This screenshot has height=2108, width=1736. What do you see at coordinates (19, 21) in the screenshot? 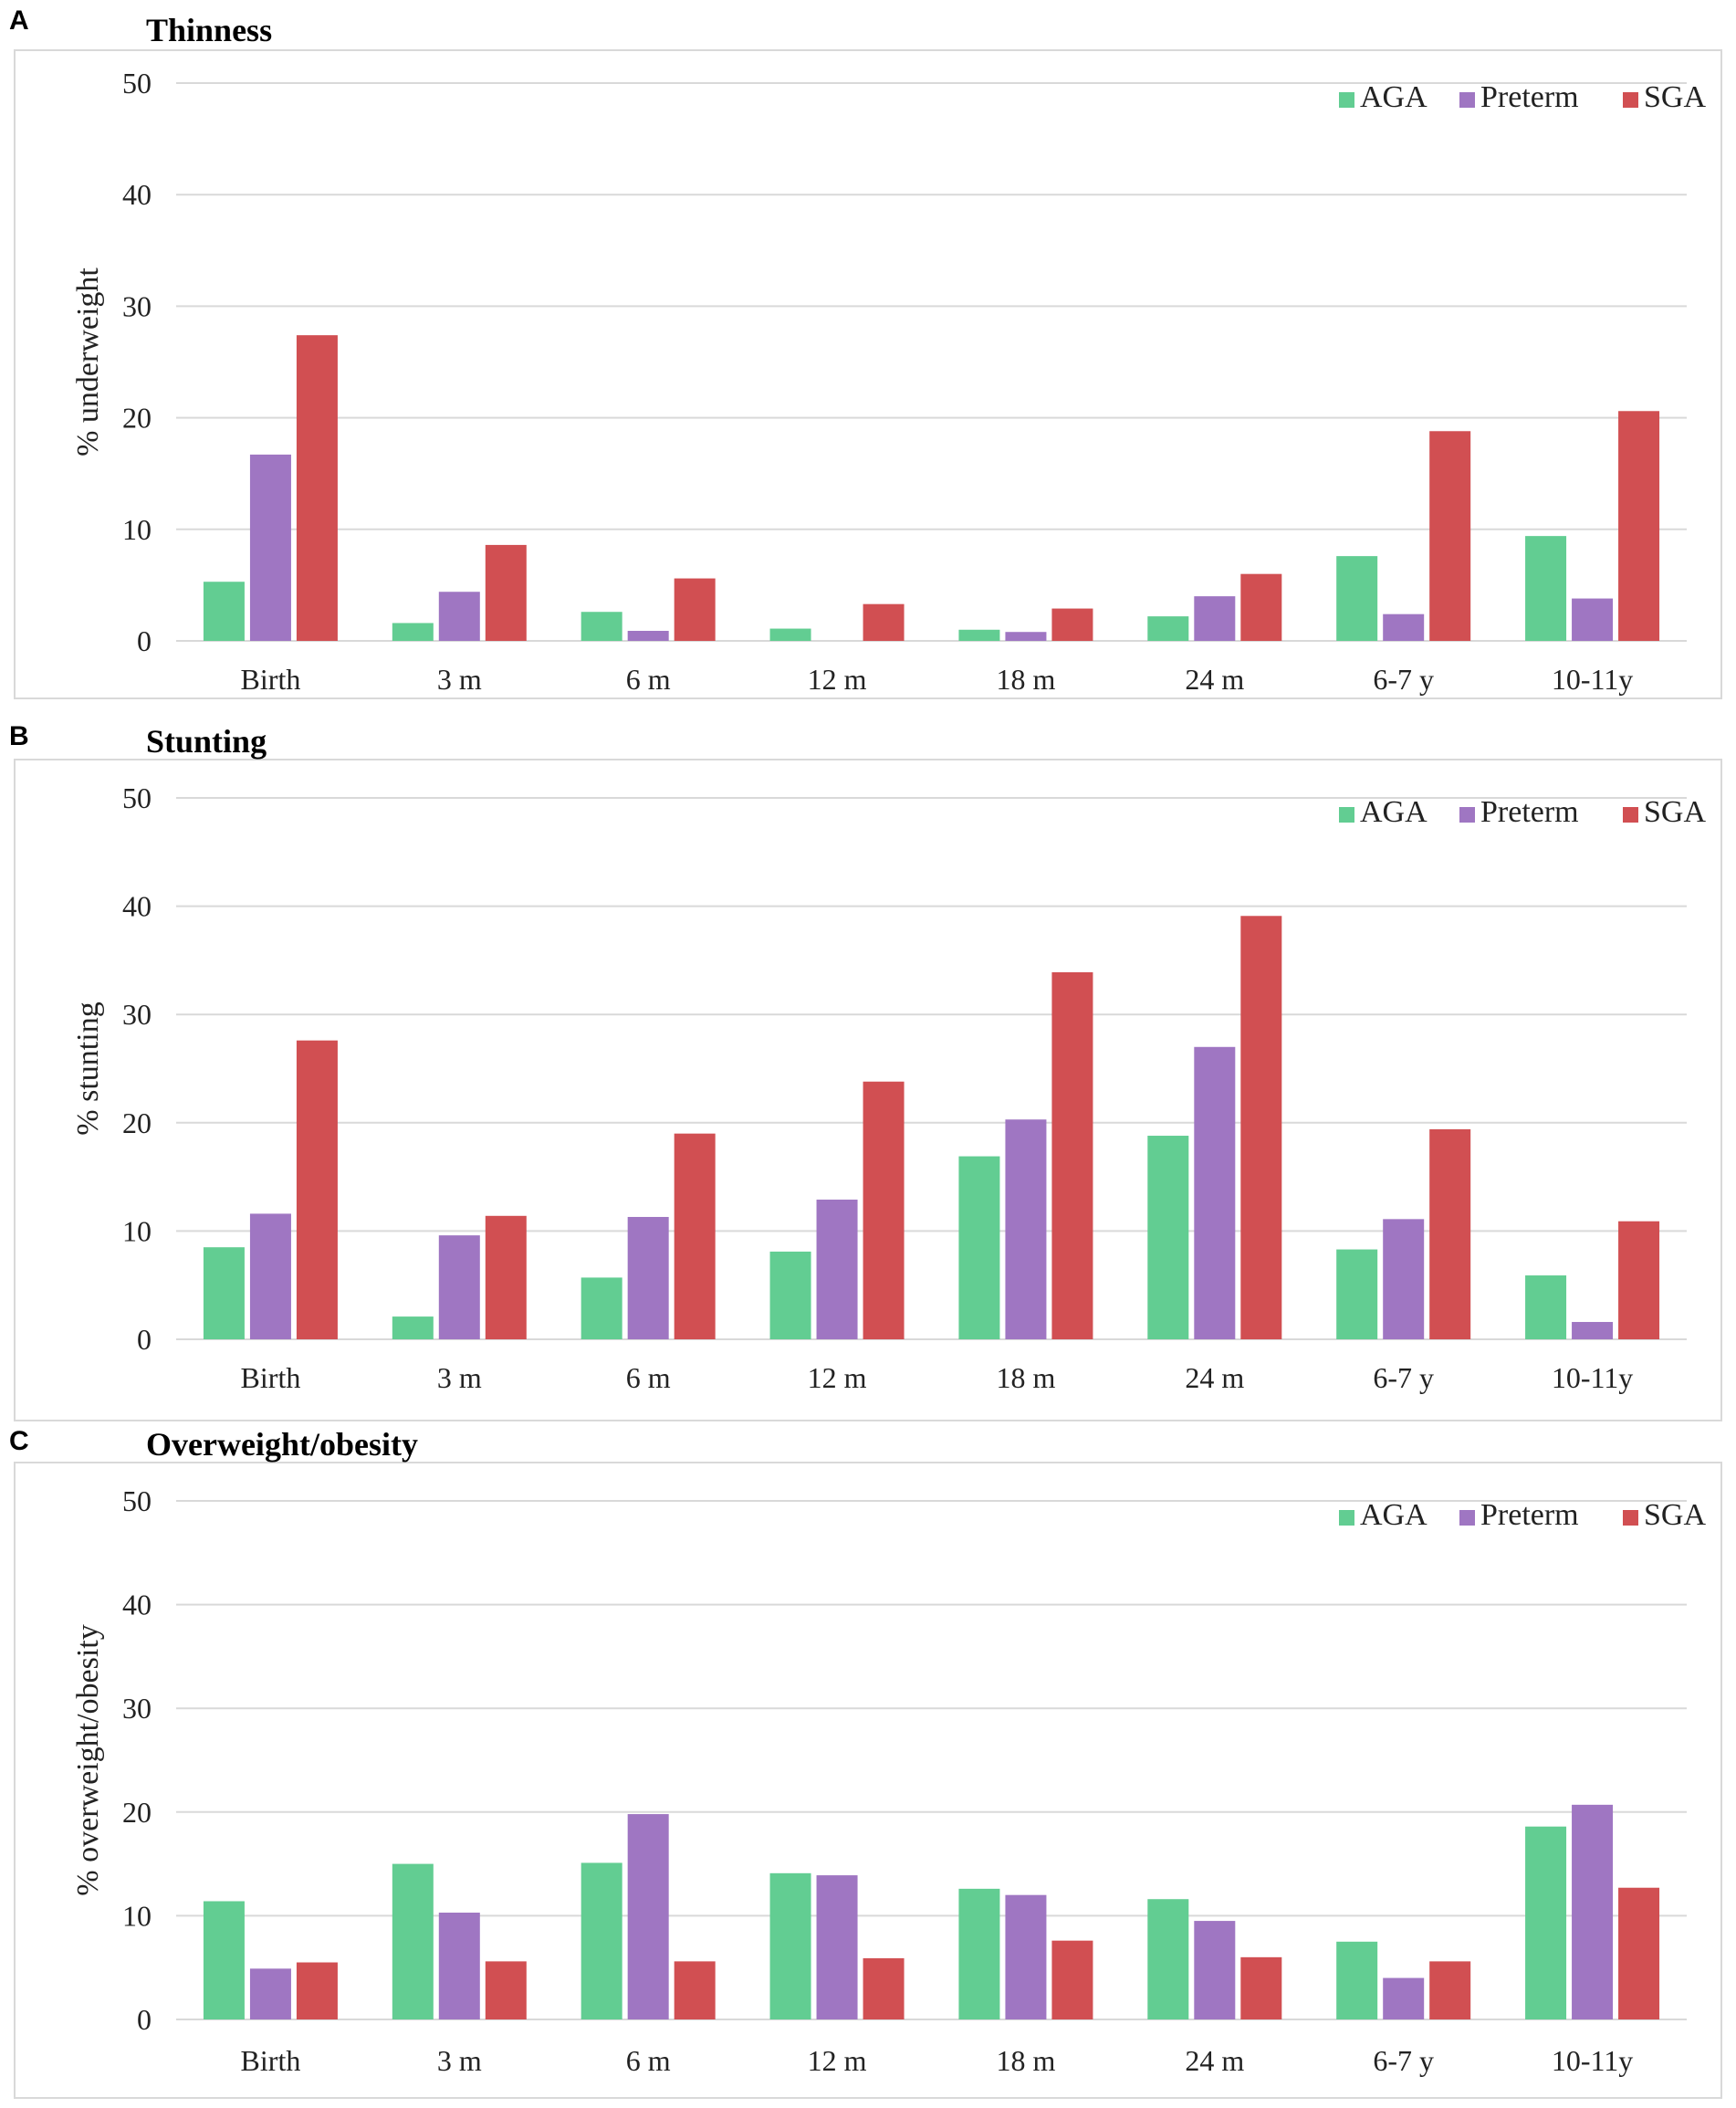
I see `panel-letter: A` at bounding box center [19, 21].